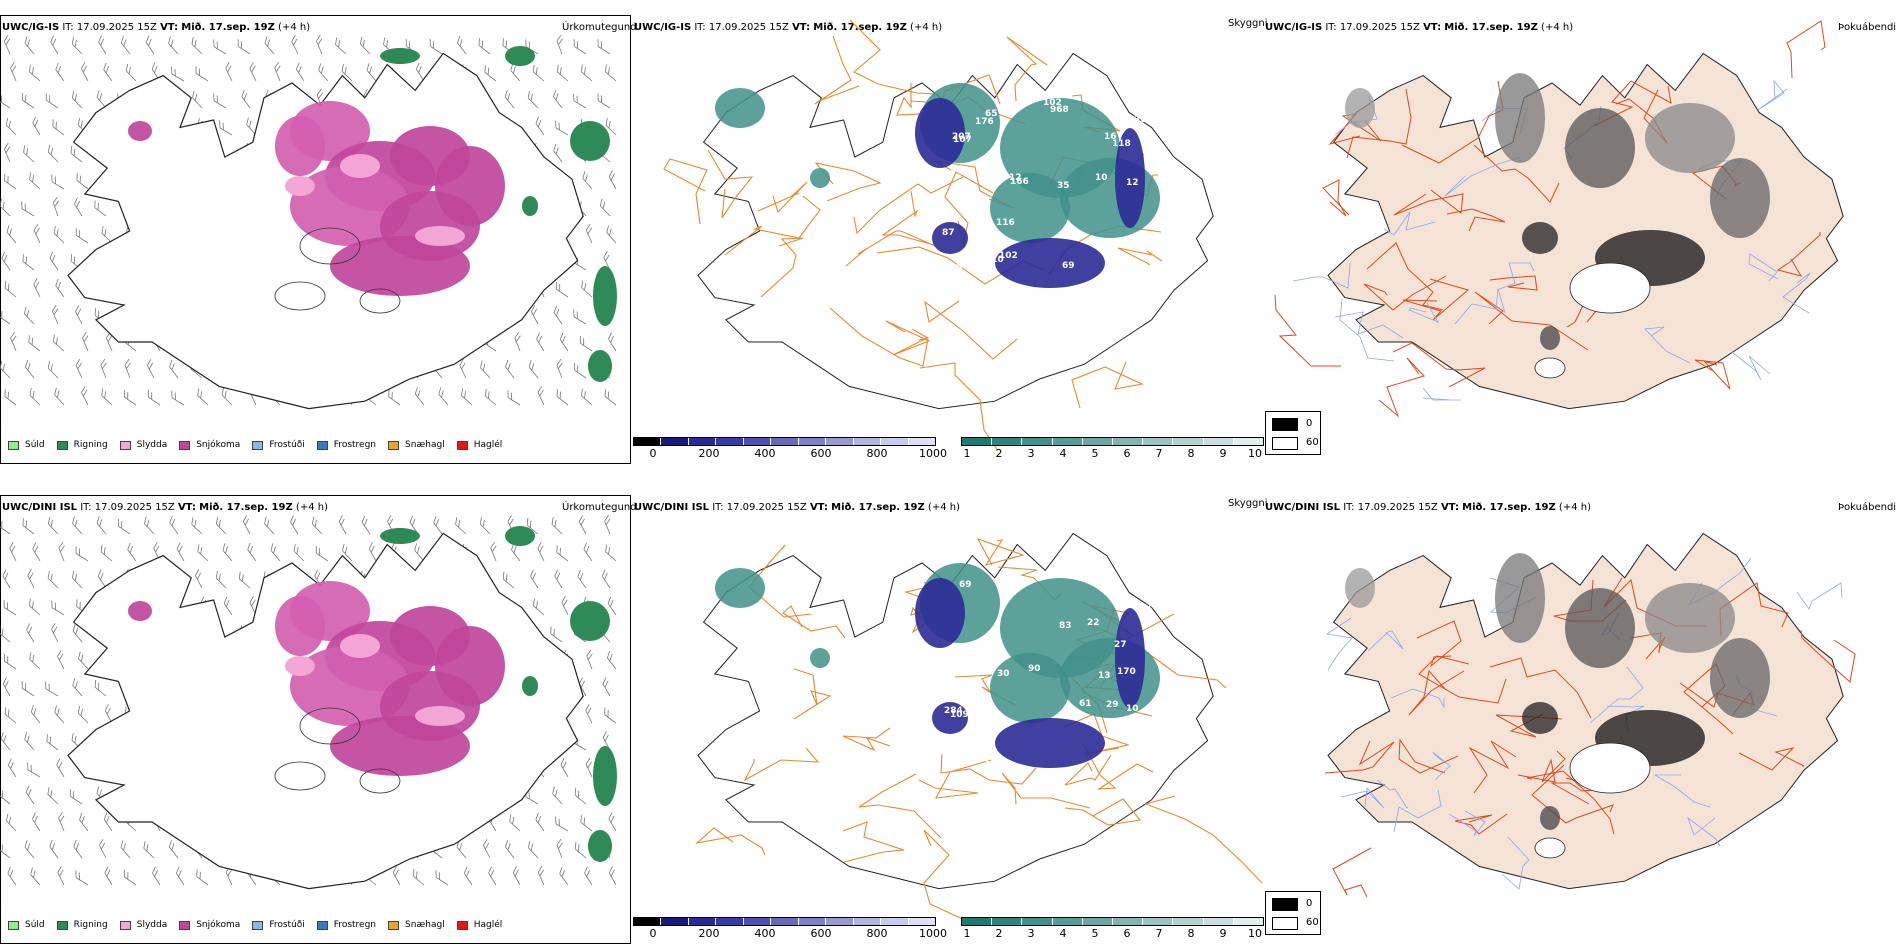  Describe the element at coordinates (300, 186) in the screenshot. I see `sleet-area` at that location.